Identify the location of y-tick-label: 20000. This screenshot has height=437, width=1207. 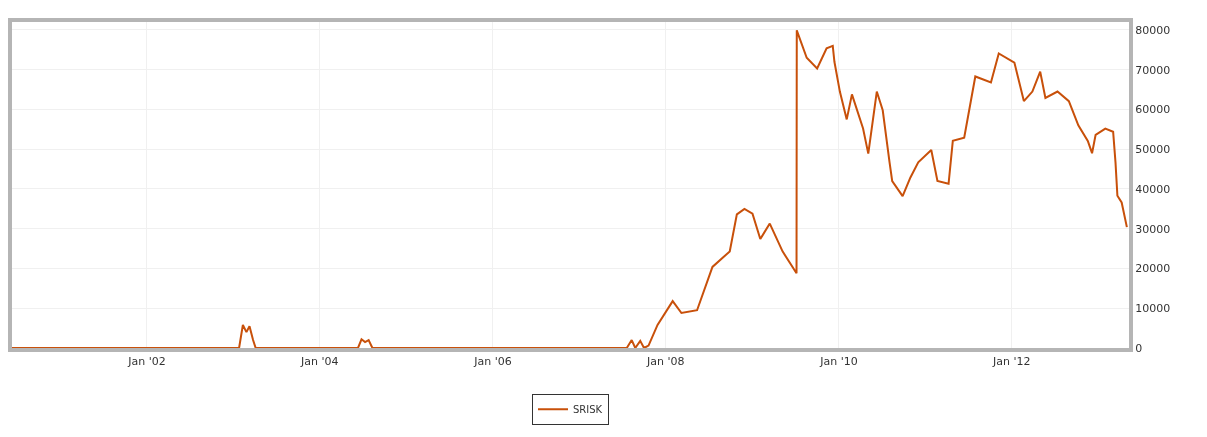
(1153, 269).